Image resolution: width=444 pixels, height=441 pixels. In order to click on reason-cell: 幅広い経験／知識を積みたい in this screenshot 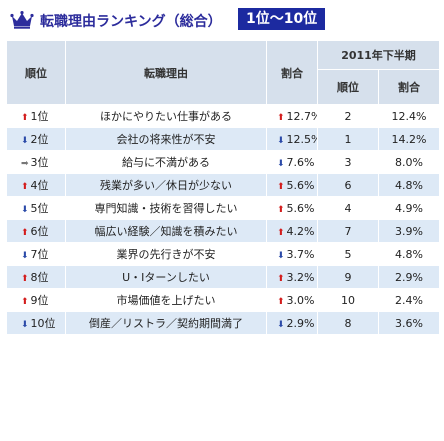, I will do `click(166, 231)`.